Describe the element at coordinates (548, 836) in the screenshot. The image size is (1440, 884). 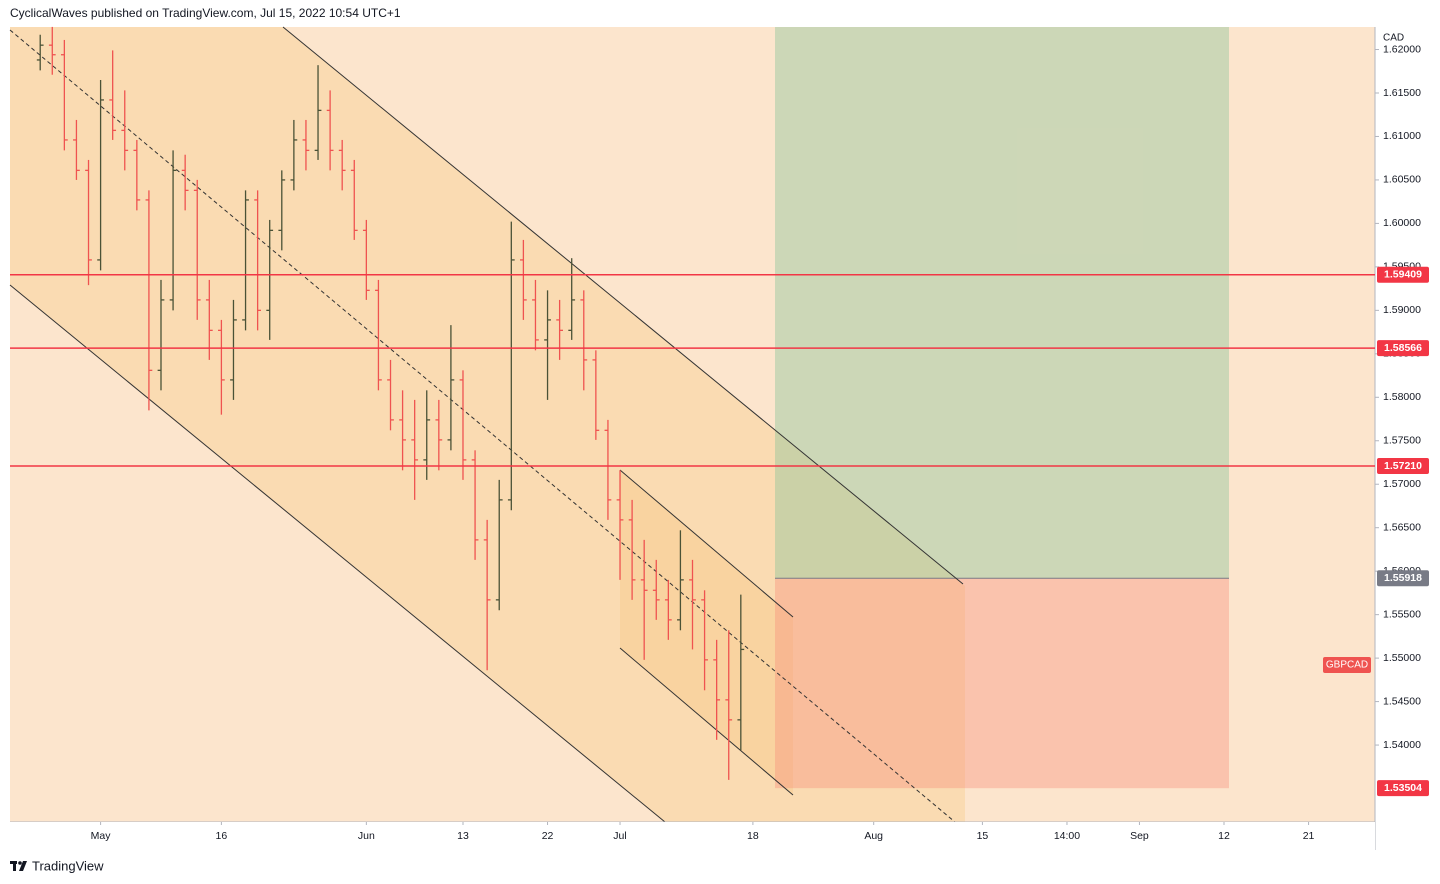
I see `x-tick-label: 22` at that location.